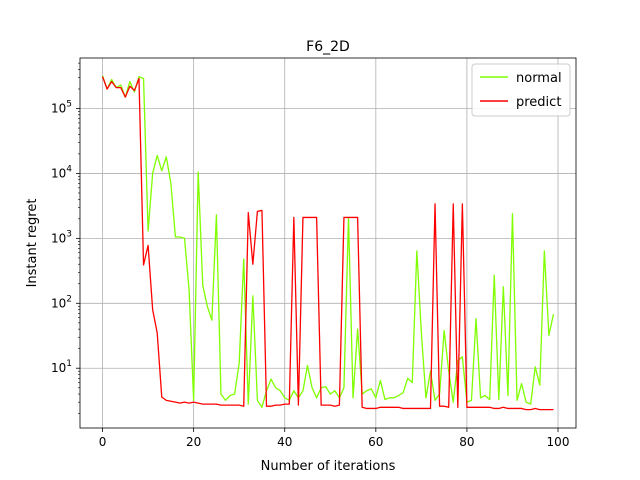 The image size is (640, 480). I want to click on chart-title: F6_2D, so click(328, 47).